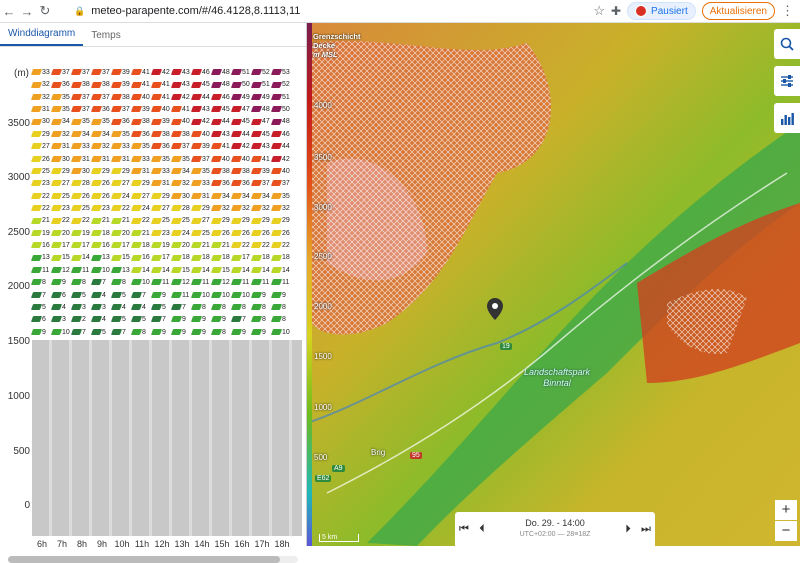 This screenshot has height=563, width=800. Describe the element at coordinates (555, 529) in the screenshot. I see `time-display: Do. 29. - 14:00 UTC+02:00 — 28≡18Z` at that location.